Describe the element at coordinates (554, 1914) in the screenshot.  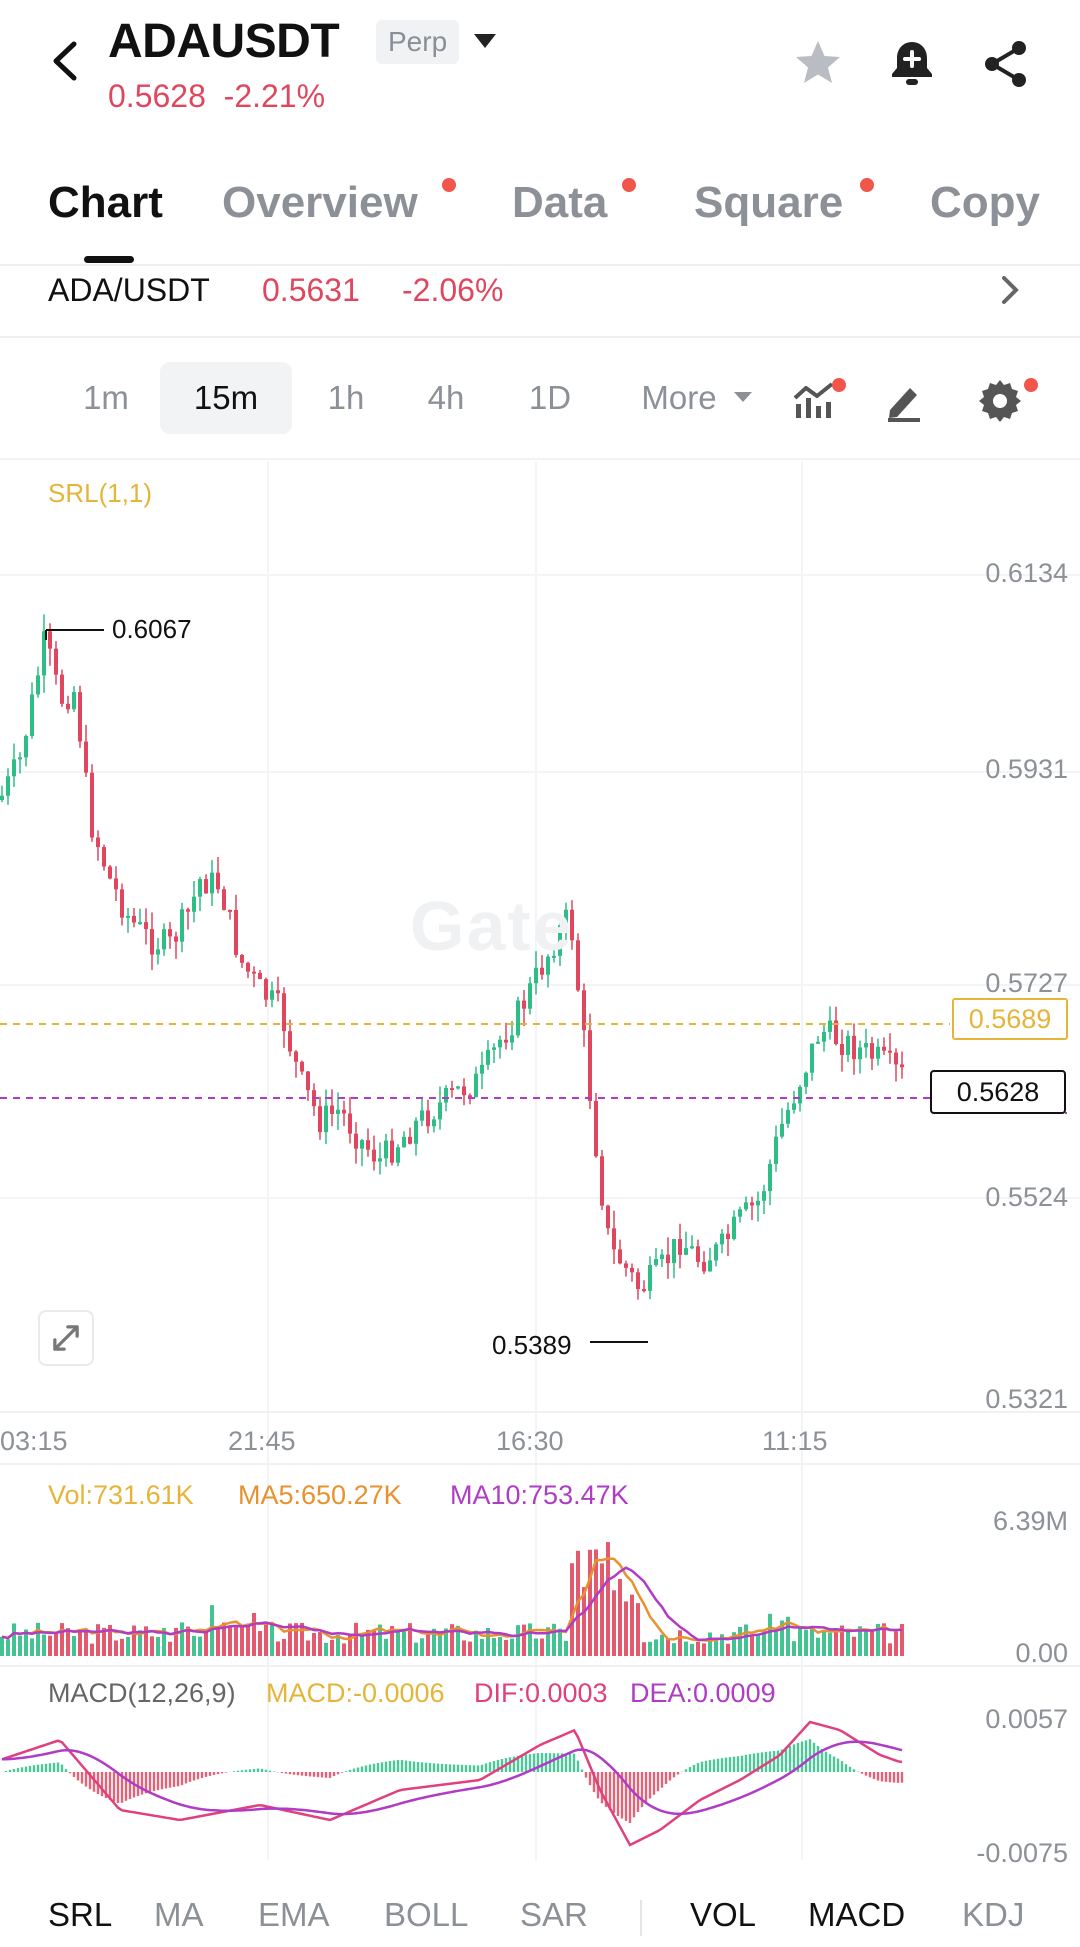
I see `indicator-sar: SAR` at that location.